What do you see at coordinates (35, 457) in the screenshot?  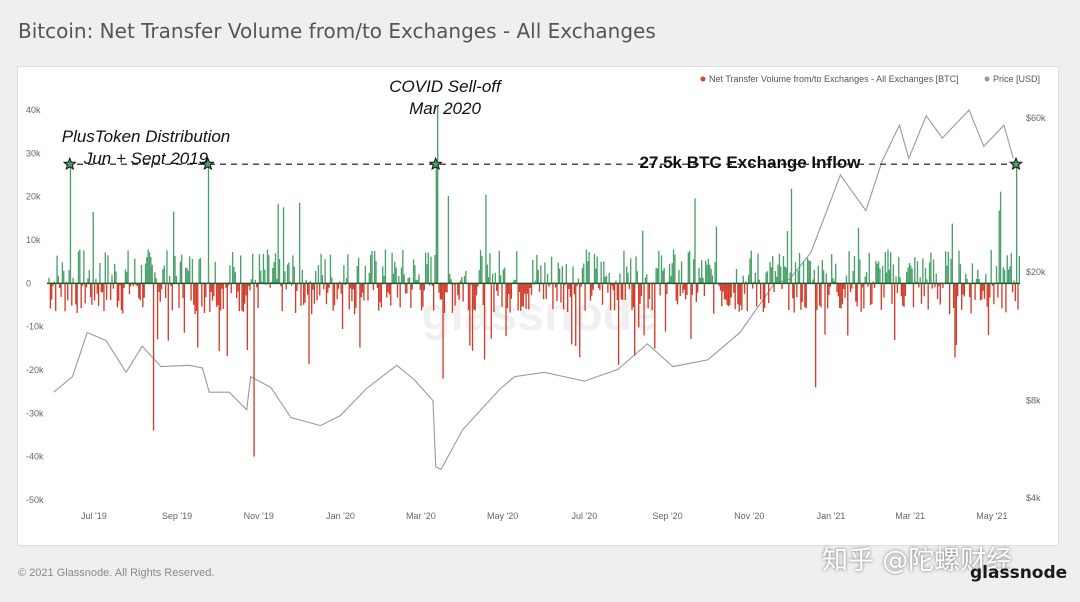 I see `y-tick-label: -40k` at bounding box center [35, 457].